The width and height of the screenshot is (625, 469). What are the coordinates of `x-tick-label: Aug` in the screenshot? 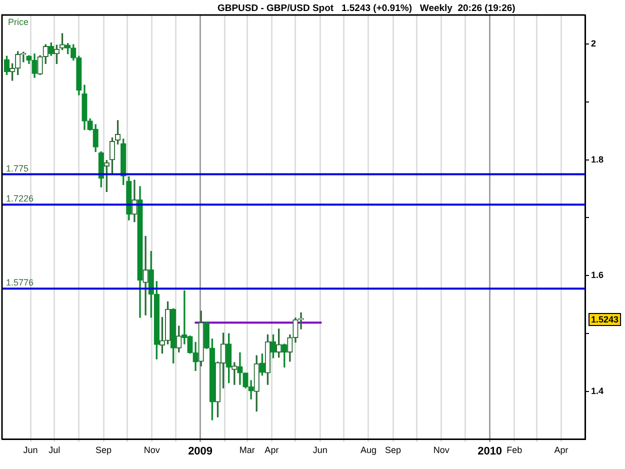 It's located at (368, 449).